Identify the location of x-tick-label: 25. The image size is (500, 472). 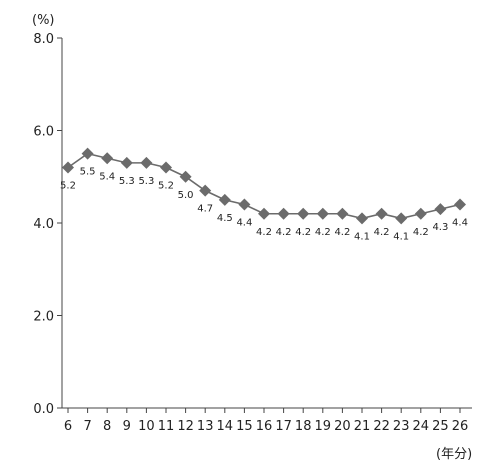
(440, 426).